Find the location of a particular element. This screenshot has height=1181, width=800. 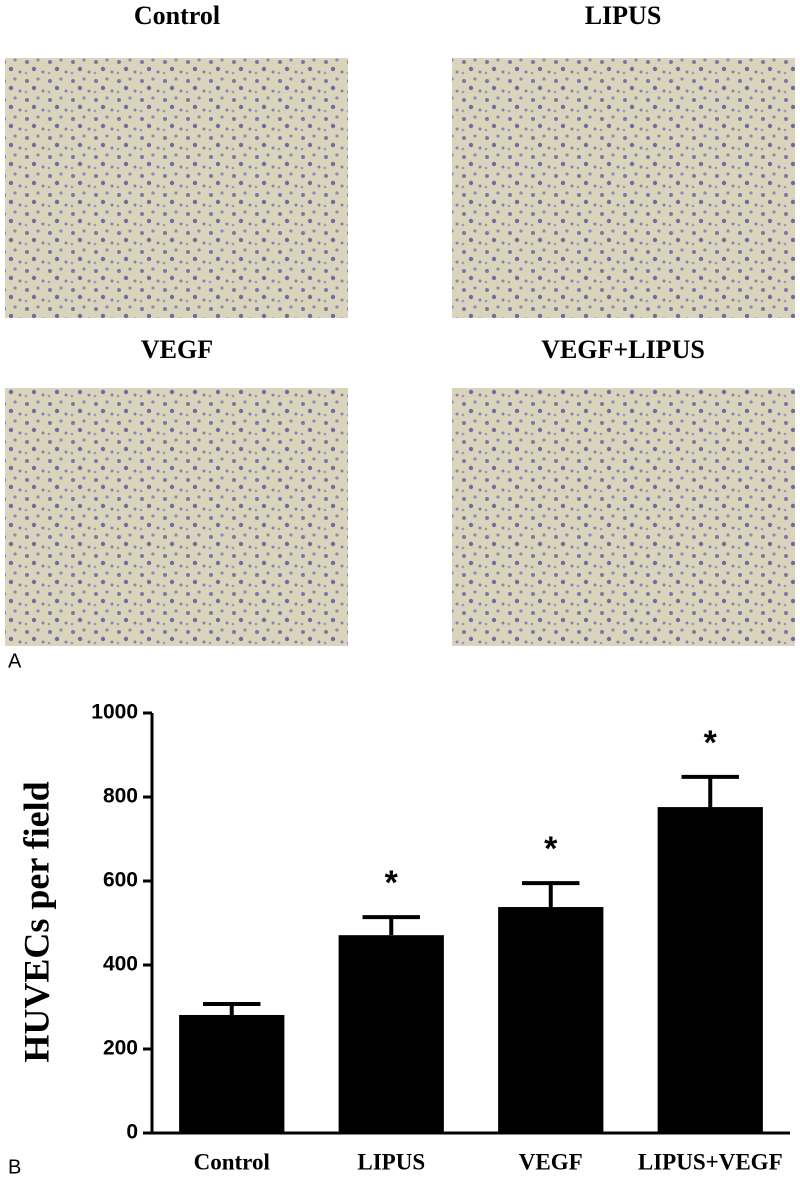

y-tick-label: 800 is located at coordinates (120, 796).